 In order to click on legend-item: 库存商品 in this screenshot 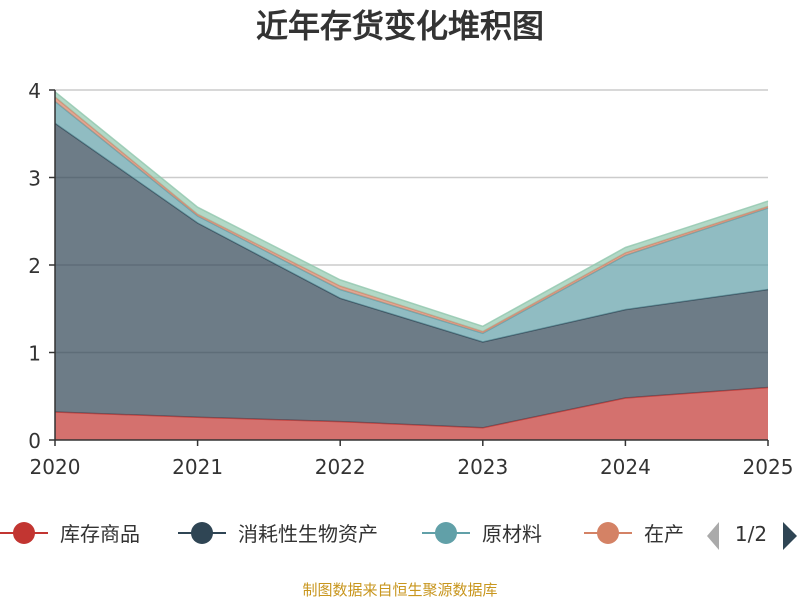, I will do `click(70, 534)`.